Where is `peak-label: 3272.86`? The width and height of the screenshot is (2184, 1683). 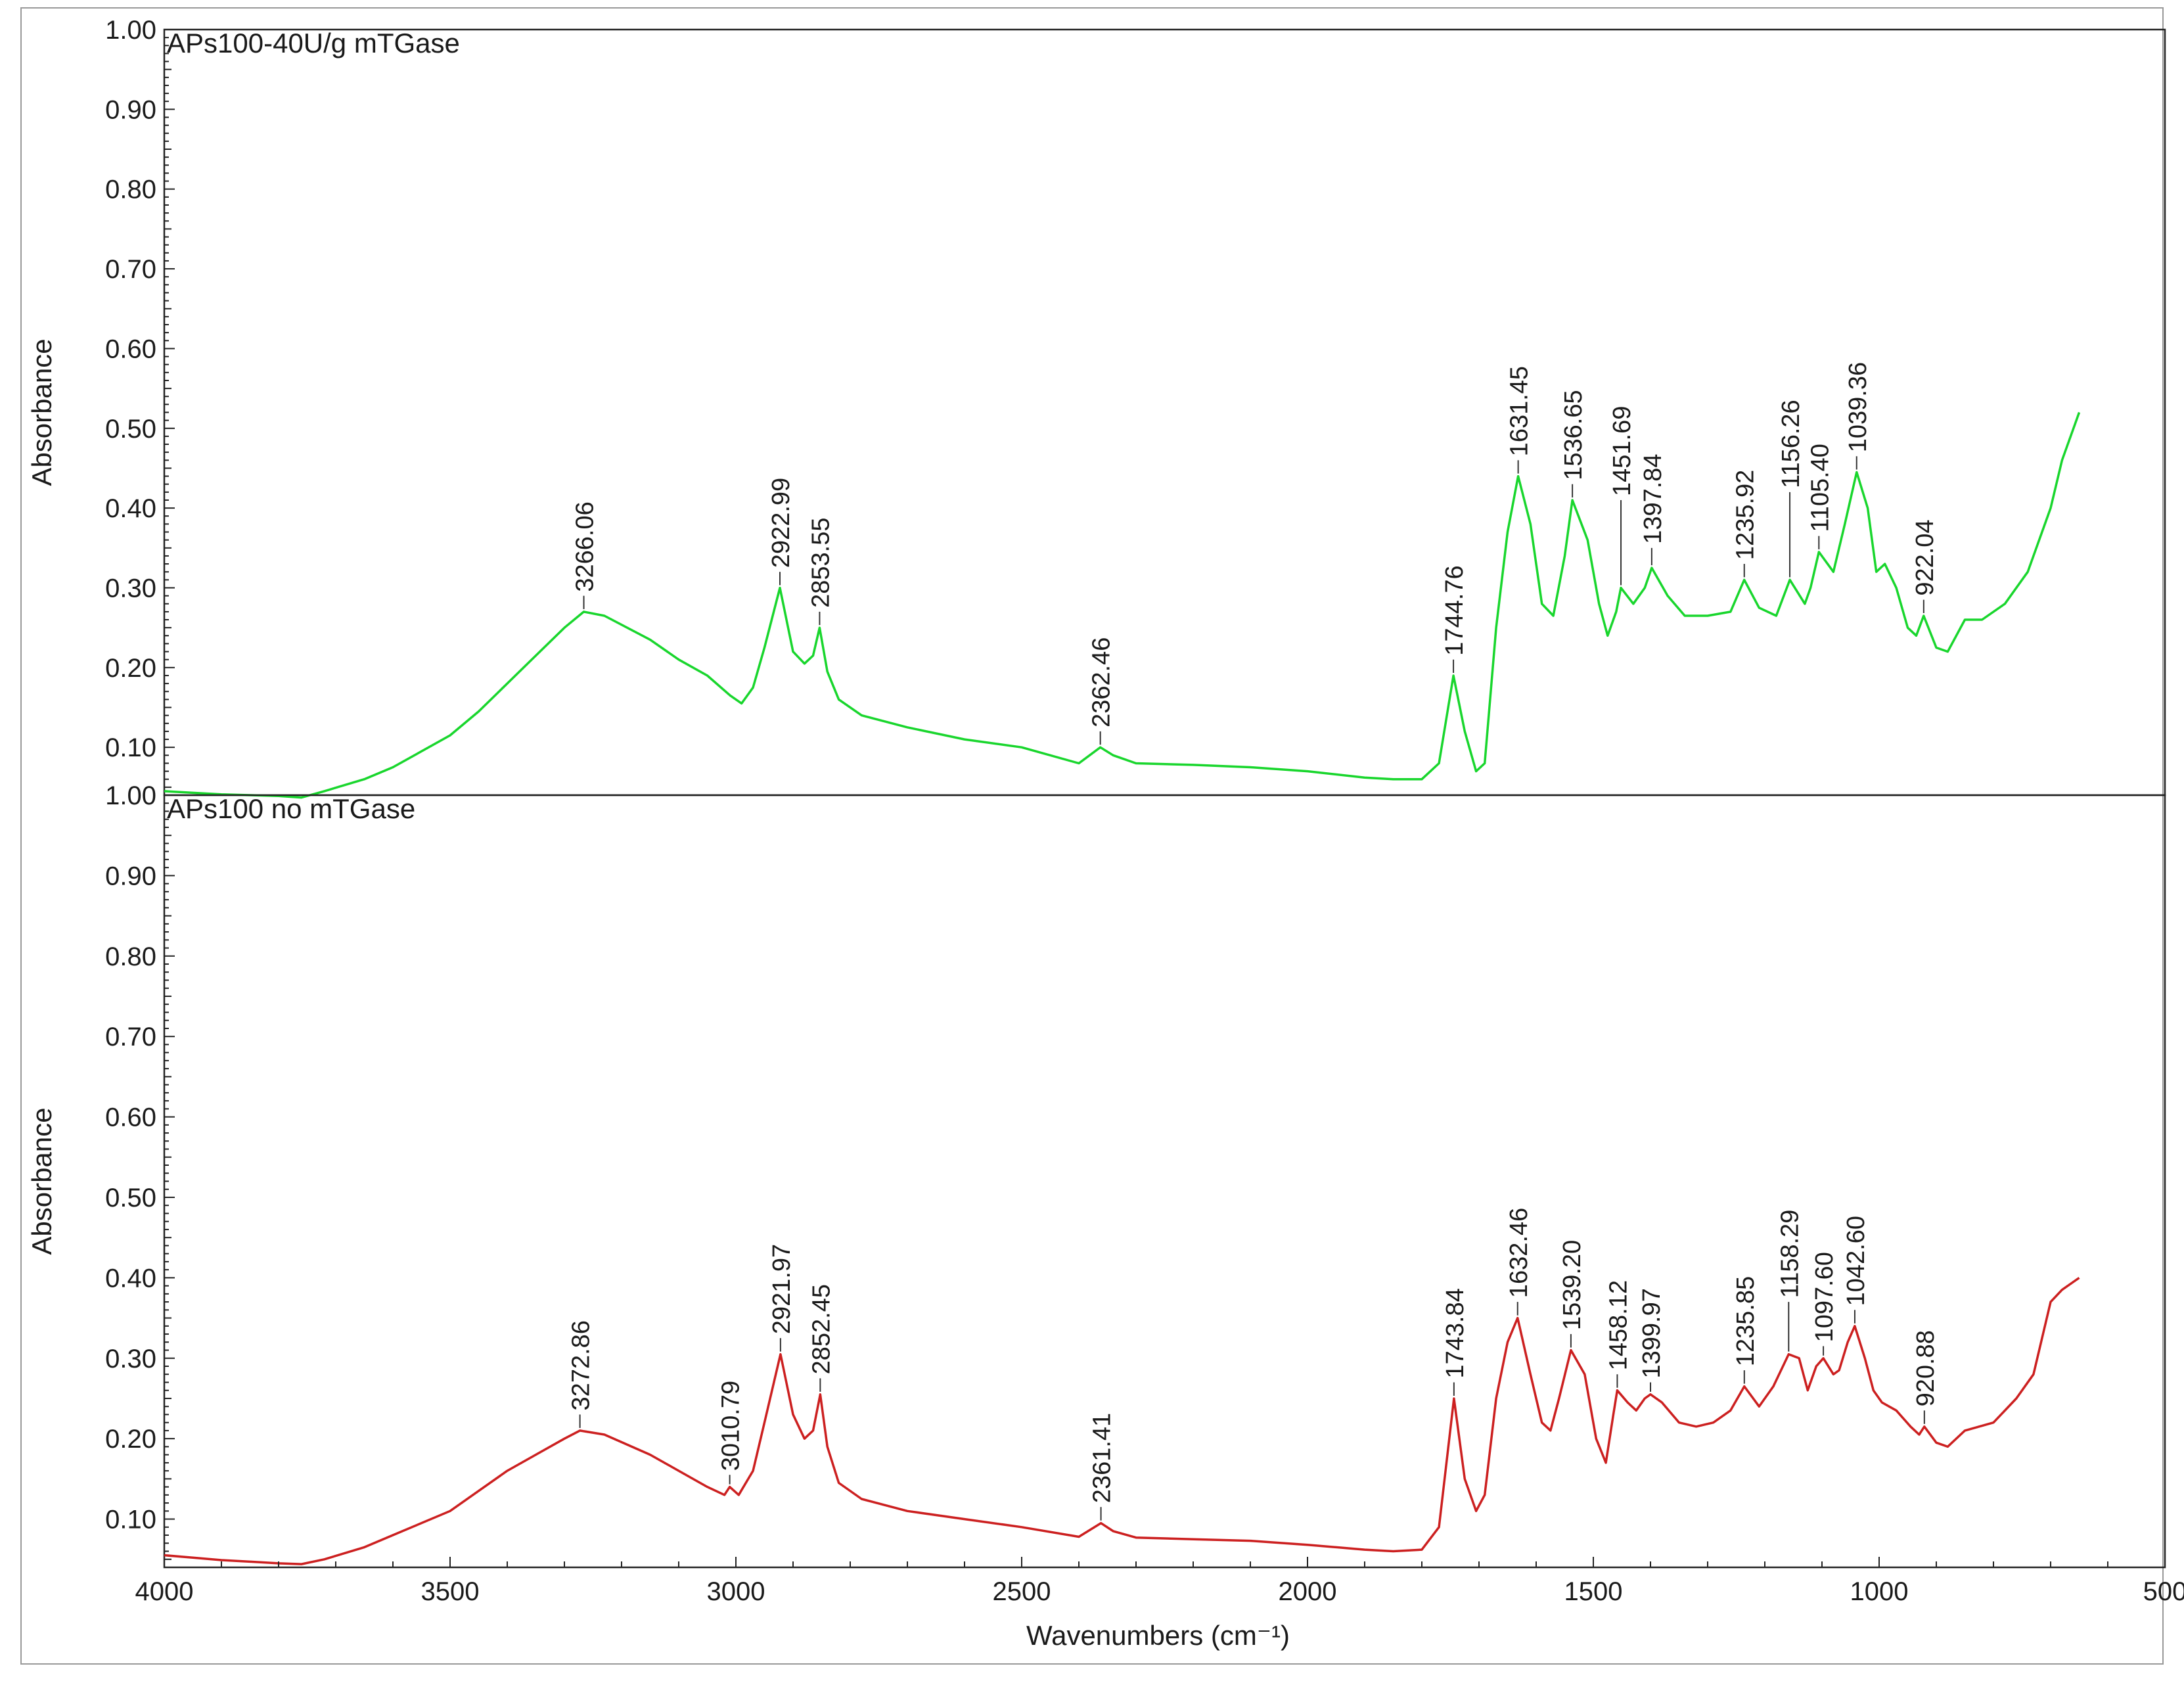
peak-label: 3272.86 is located at coordinates (581, 1365).